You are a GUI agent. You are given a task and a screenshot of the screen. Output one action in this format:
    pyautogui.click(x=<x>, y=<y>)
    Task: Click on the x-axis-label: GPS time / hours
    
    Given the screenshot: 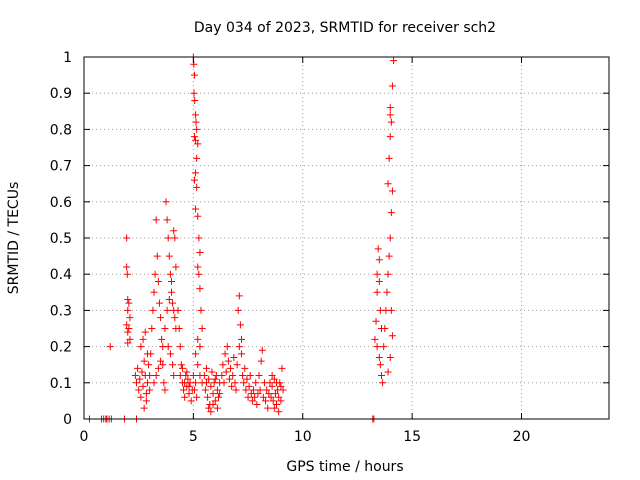 What is the action you would take?
    pyautogui.click(x=344, y=467)
    